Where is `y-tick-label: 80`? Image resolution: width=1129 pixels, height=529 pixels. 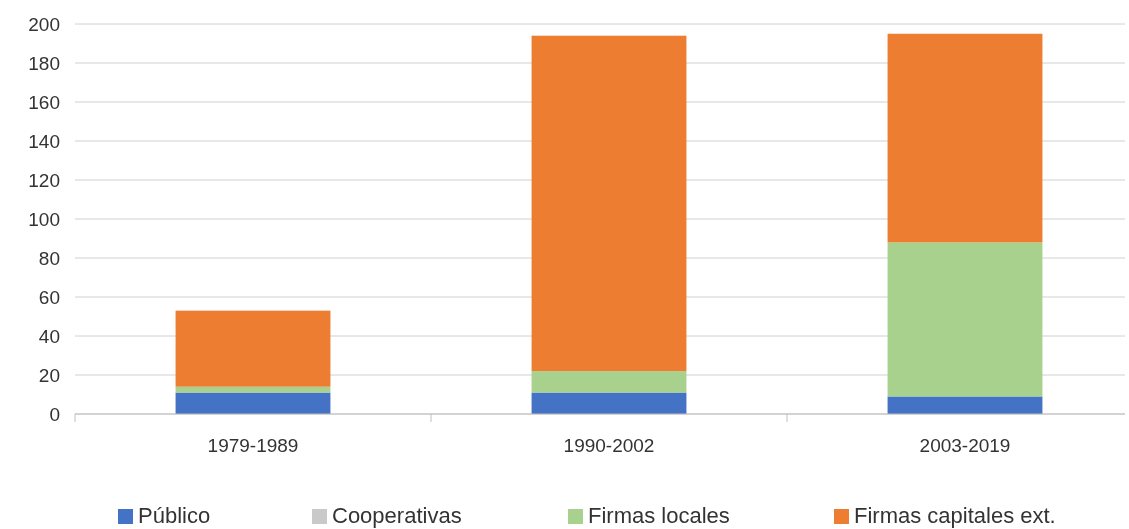
y-tick-label: 80 is located at coordinates (49, 258).